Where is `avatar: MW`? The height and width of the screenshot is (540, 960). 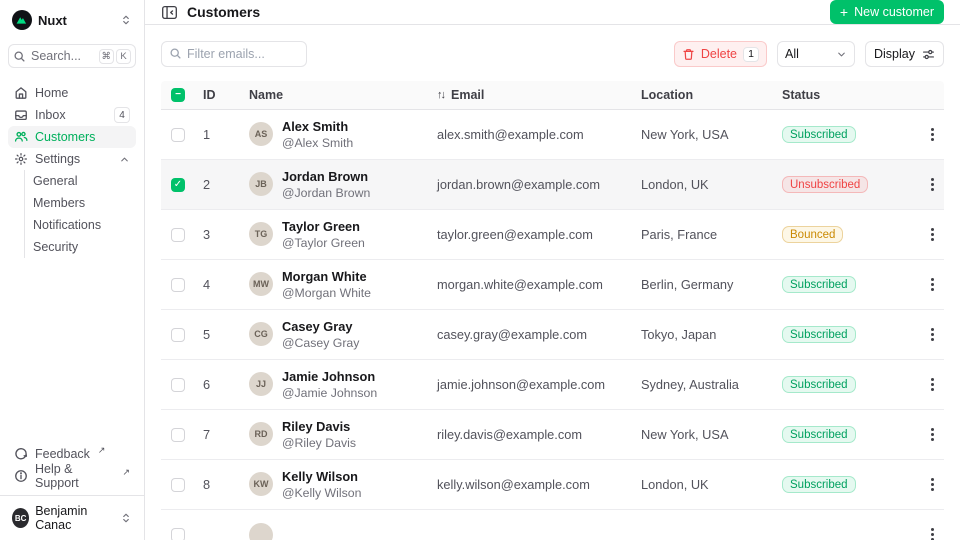
avatar: MW is located at coordinates (261, 284).